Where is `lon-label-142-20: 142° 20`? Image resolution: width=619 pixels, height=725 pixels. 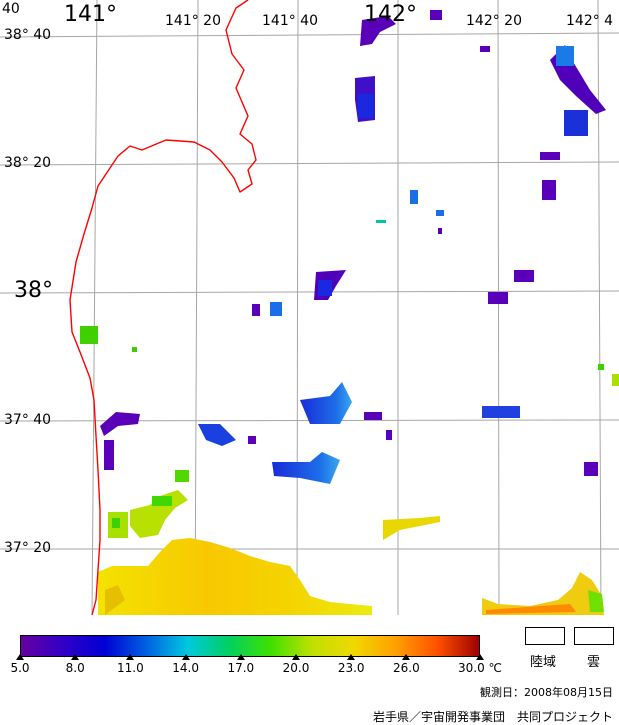 lon-label-142-20: 142° 20 is located at coordinates (494, 21).